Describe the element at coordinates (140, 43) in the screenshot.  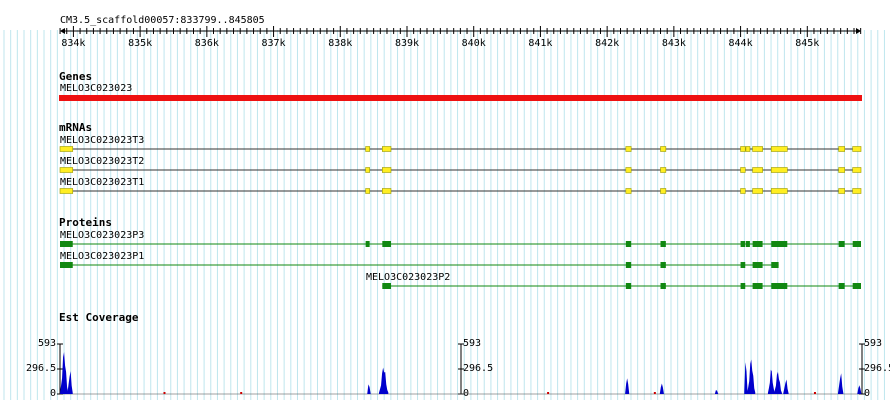
I see `ruler-tick-label: 835k` at that location.